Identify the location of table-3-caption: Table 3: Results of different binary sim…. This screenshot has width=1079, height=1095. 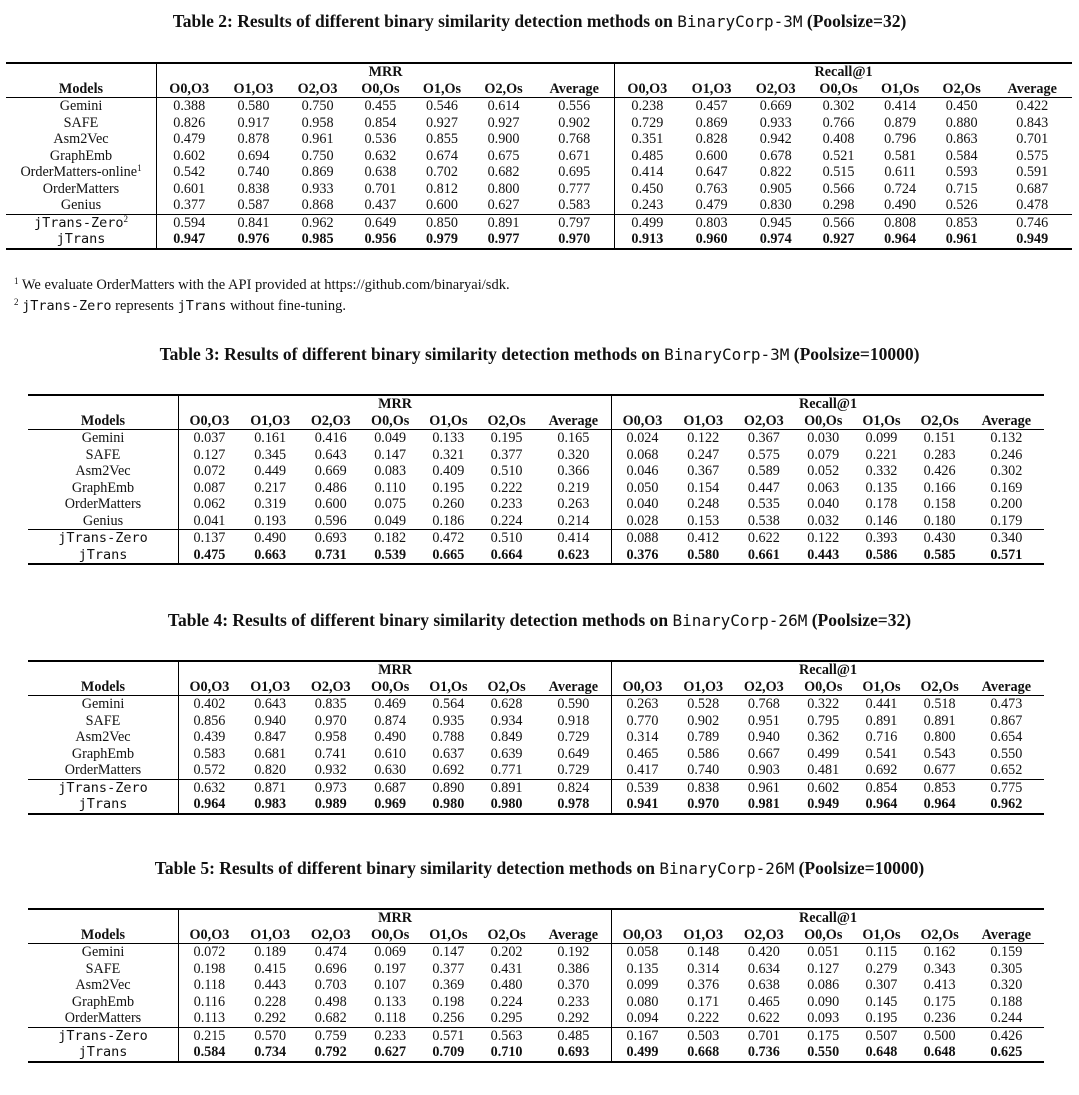
(539, 354).